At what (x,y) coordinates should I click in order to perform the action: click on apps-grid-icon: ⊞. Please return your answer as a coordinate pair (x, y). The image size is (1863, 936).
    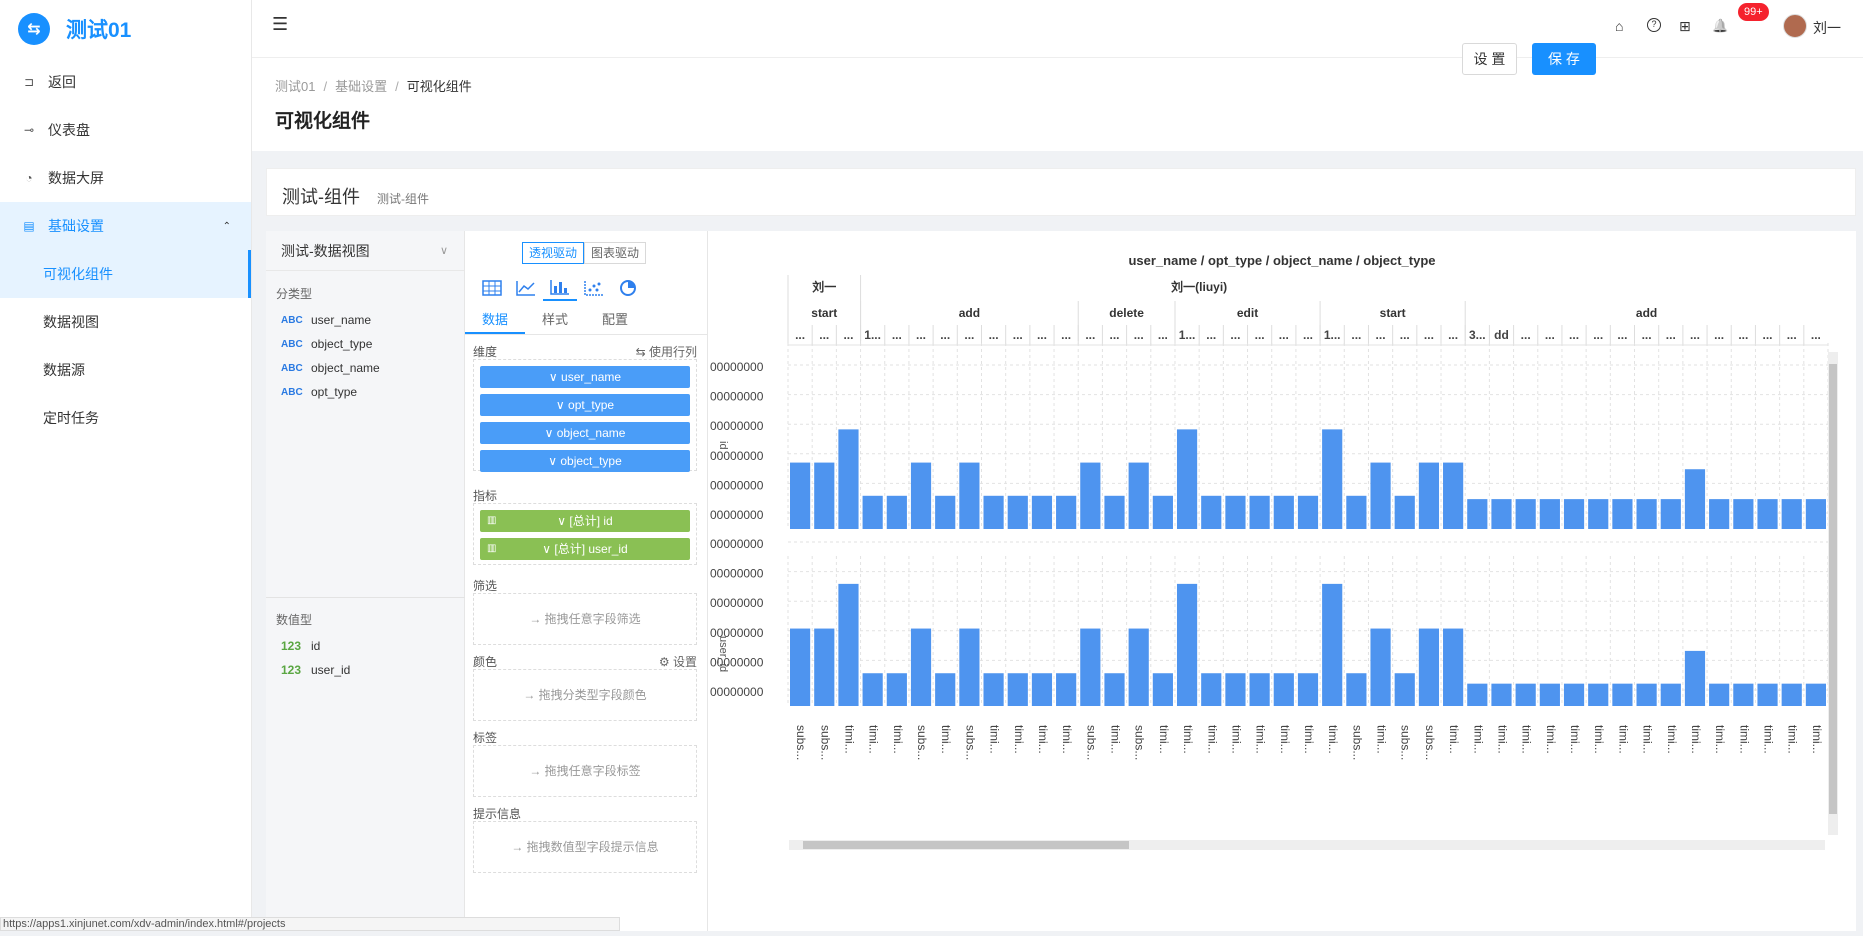
    Looking at the image, I should click on (1685, 26).